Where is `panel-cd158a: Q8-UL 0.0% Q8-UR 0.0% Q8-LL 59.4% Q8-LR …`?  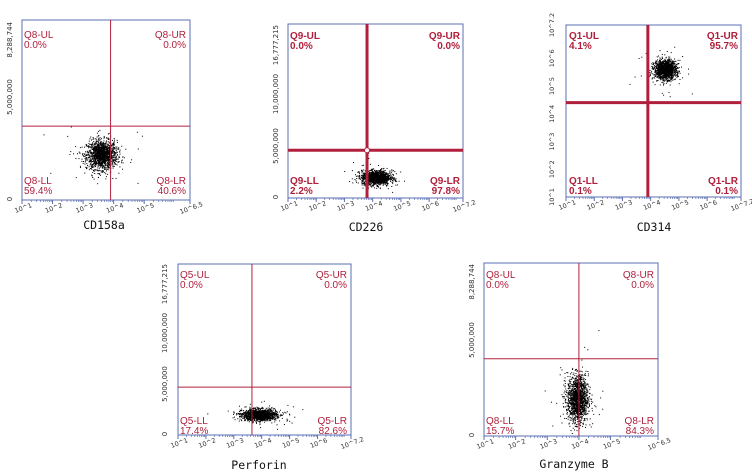 panel-cd158a: Q8-UL 0.0% Q8-UR 0.0% Q8-LL 59.4% Q8-LR … is located at coordinates (102, 120).